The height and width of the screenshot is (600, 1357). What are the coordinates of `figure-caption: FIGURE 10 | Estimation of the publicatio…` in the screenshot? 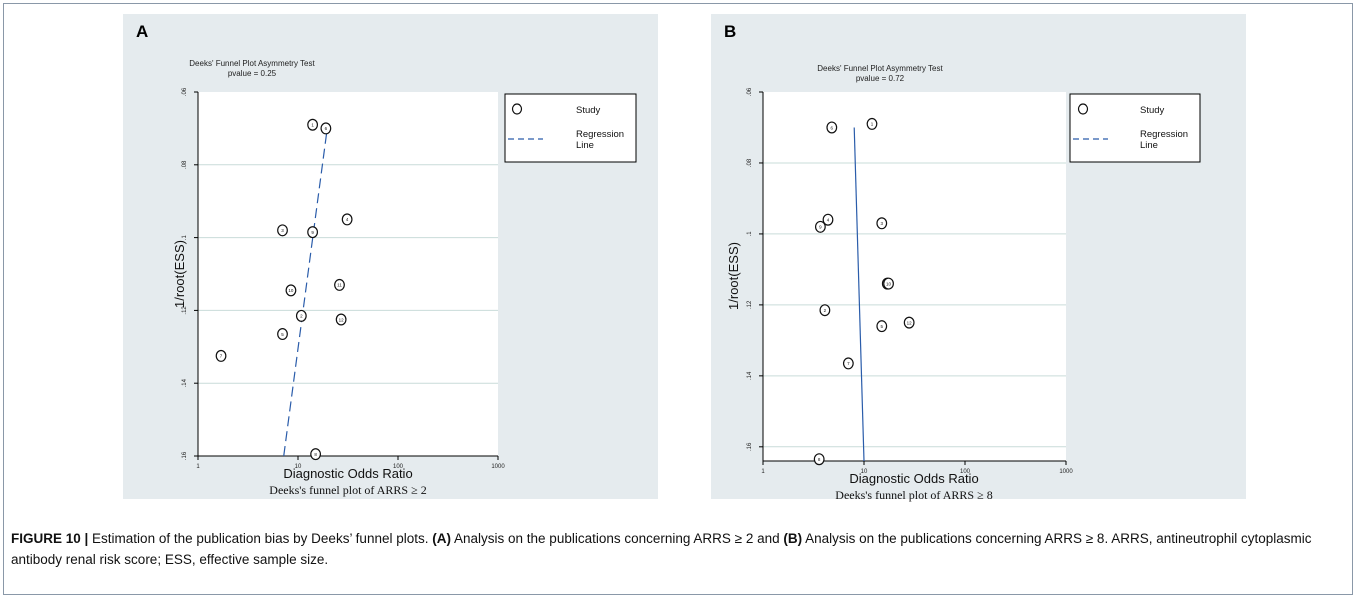 It's located at (678, 549).